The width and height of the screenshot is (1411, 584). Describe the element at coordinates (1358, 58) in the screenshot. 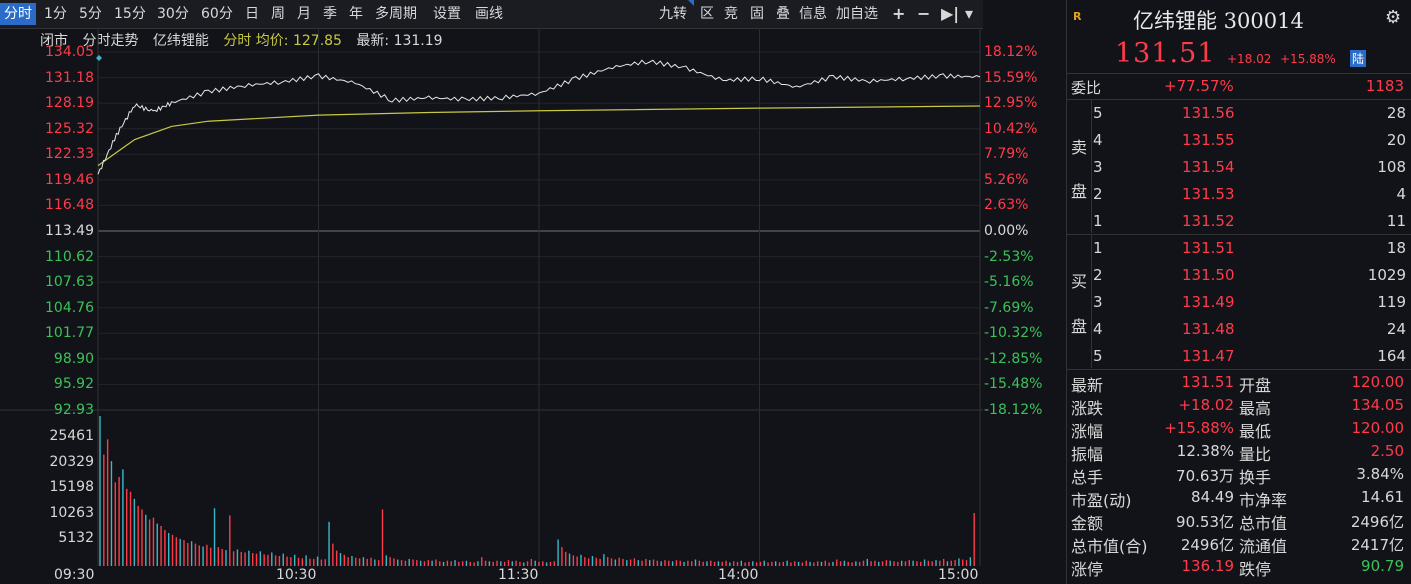

I see `connect-badge: 陆` at that location.